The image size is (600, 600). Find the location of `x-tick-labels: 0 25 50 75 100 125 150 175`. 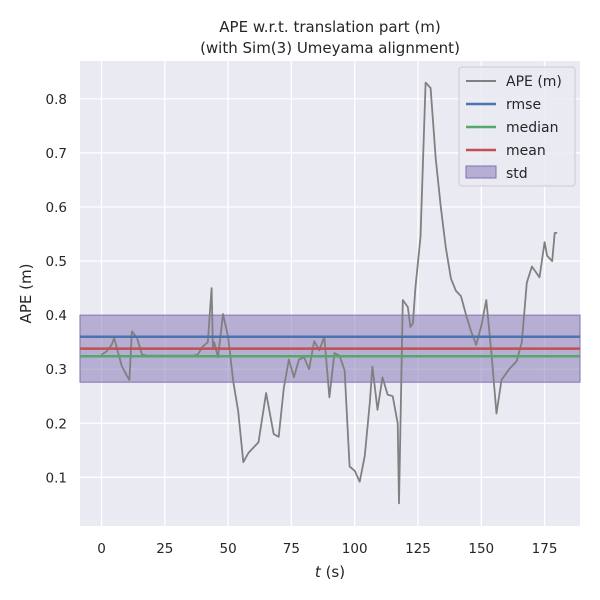

x-tick-labels: 0 25 50 75 100 125 150 175 is located at coordinates (327, 549).